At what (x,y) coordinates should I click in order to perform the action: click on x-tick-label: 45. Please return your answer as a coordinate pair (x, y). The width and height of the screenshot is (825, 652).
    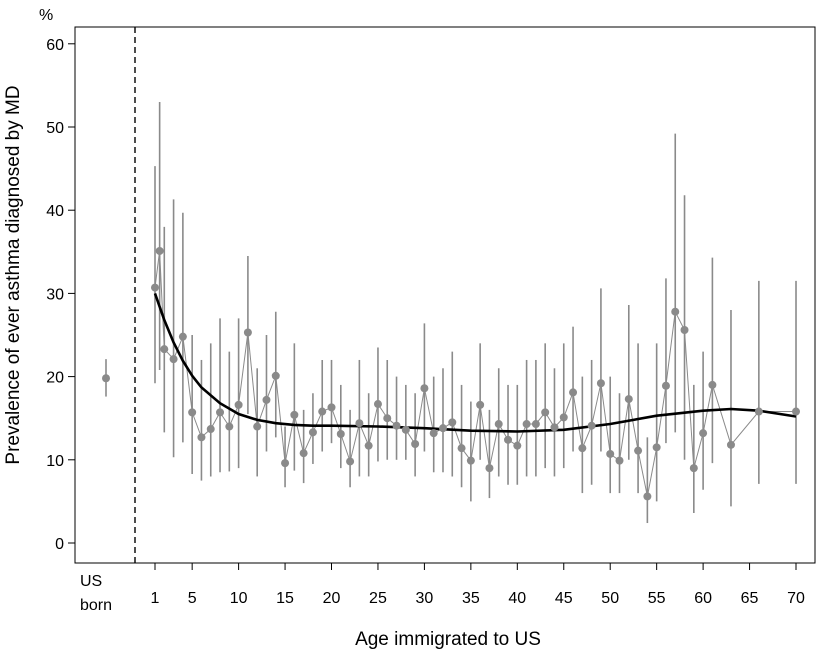
    Looking at the image, I should click on (564, 598).